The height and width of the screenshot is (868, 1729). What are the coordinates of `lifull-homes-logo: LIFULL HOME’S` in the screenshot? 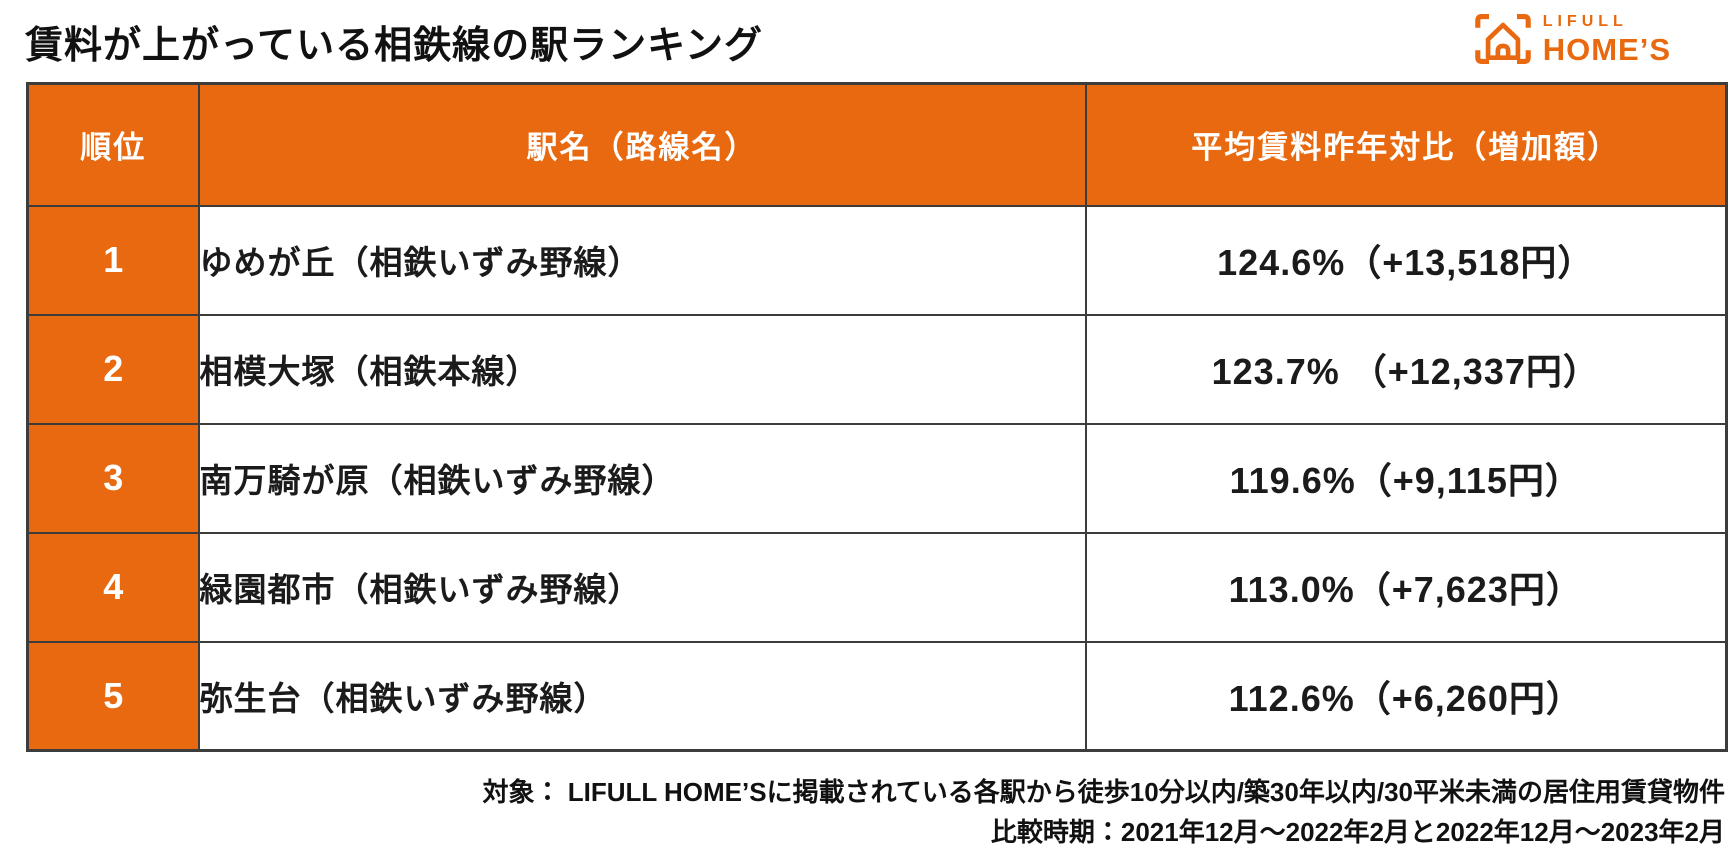 It's located at (1572, 39).